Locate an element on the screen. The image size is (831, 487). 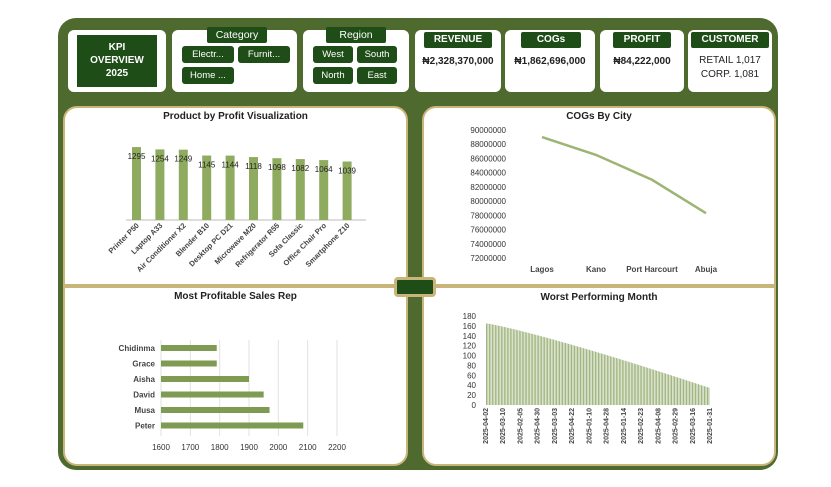
y-tick-label: 60 is located at coordinates (471, 375).